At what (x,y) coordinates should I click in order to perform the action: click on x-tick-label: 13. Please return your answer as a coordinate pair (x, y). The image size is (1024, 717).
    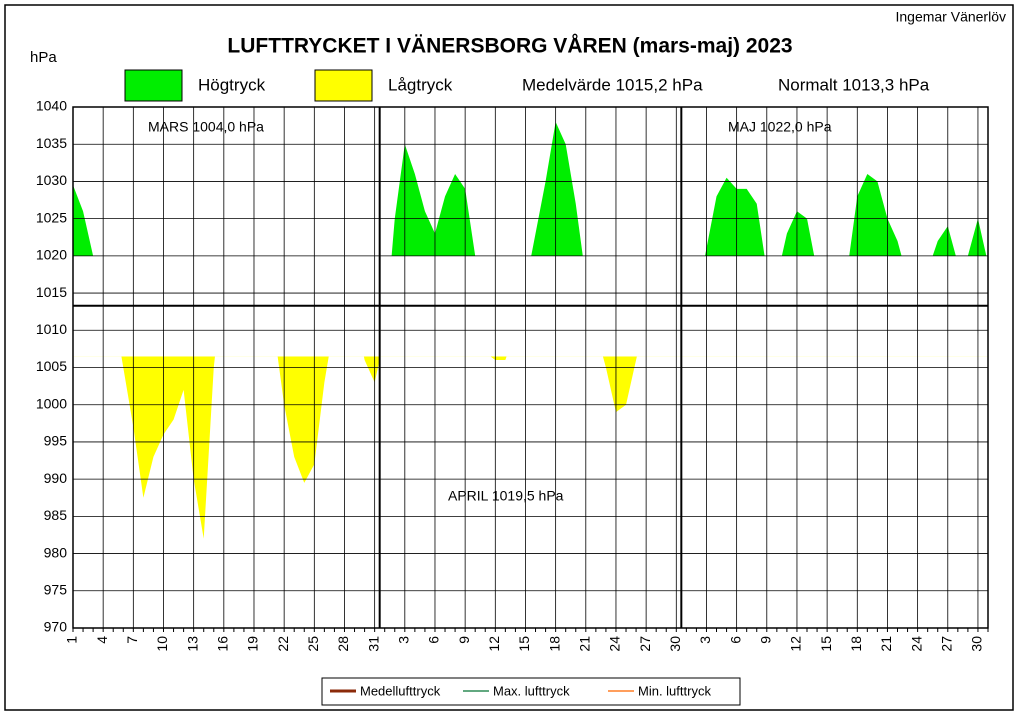
    Looking at the image, I should click on (192, 644).